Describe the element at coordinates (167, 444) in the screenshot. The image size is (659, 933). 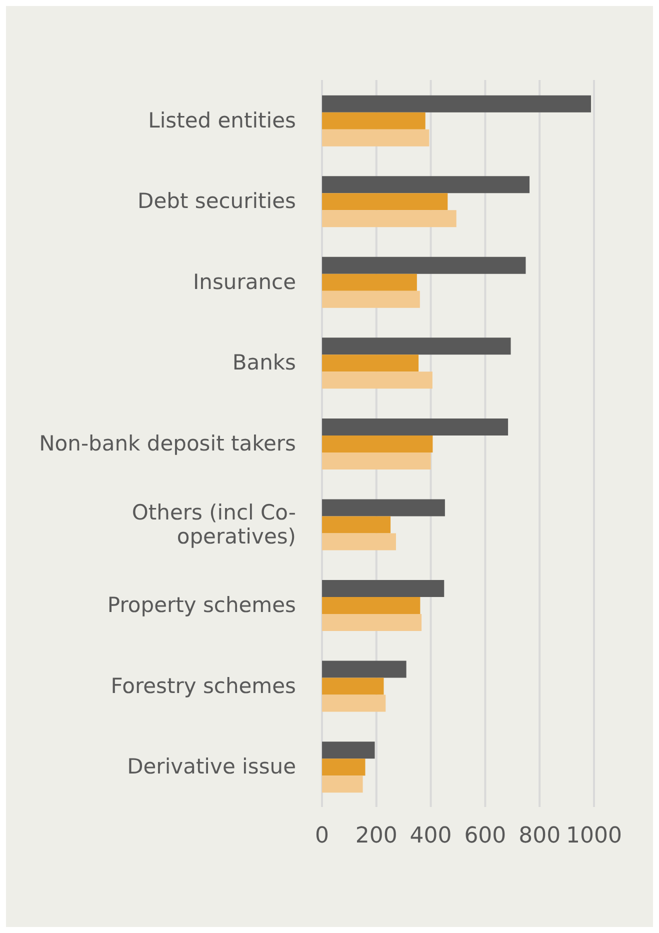
I see `y-tick-label: Non-bank deposit takers` at that location.